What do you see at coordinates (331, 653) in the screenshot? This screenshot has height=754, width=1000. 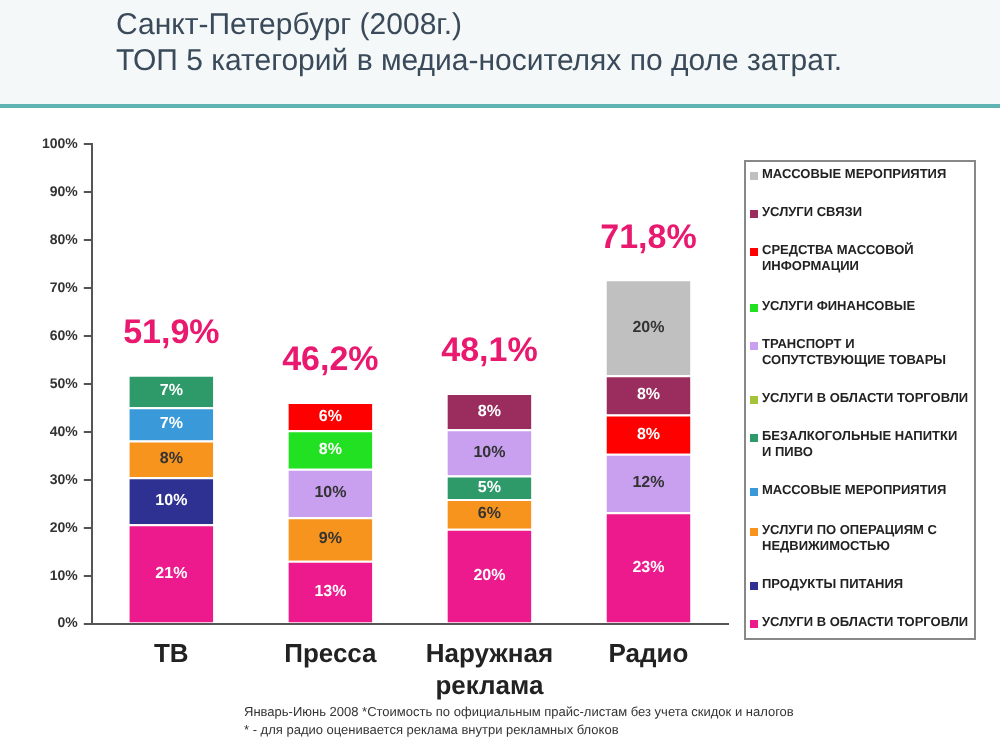 I see `x-tick-label: Пресса` at bounding box center [331, 653].